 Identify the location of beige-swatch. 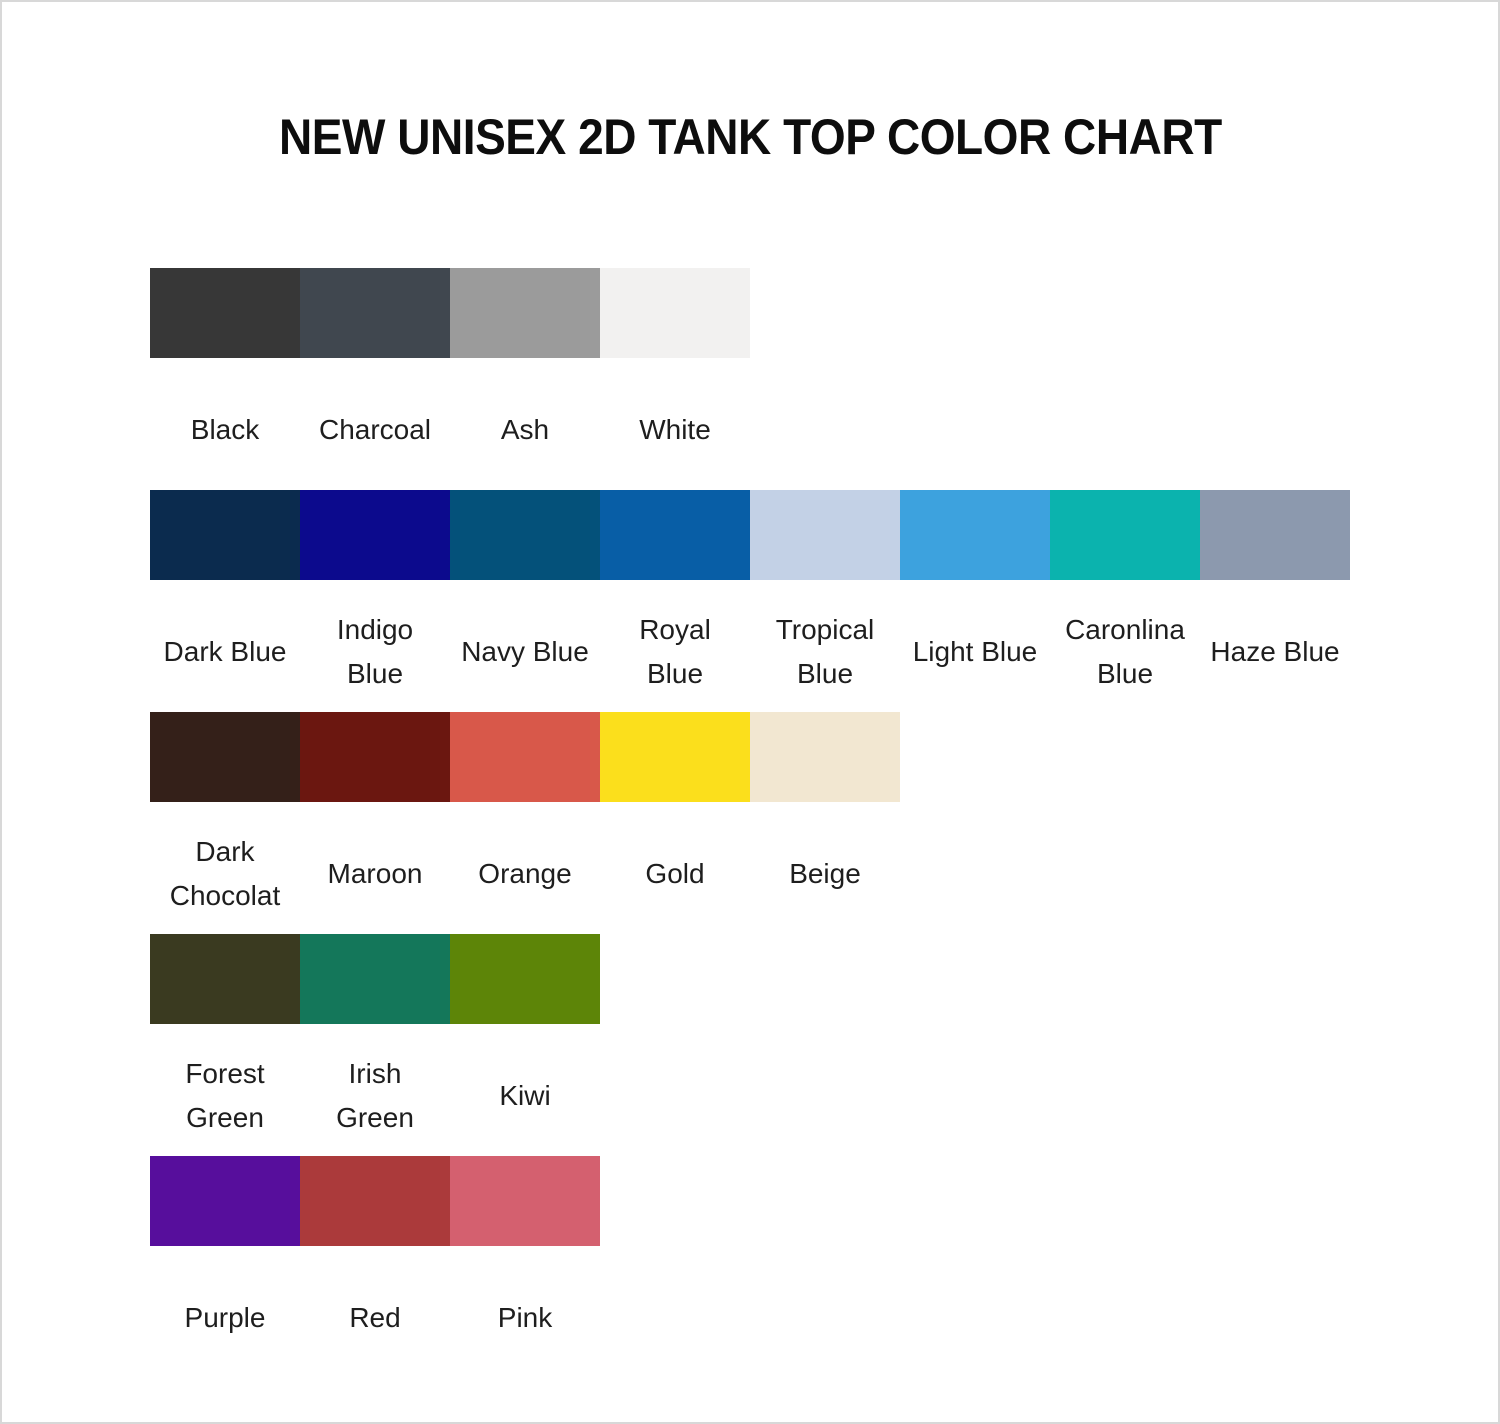
(825, 757).